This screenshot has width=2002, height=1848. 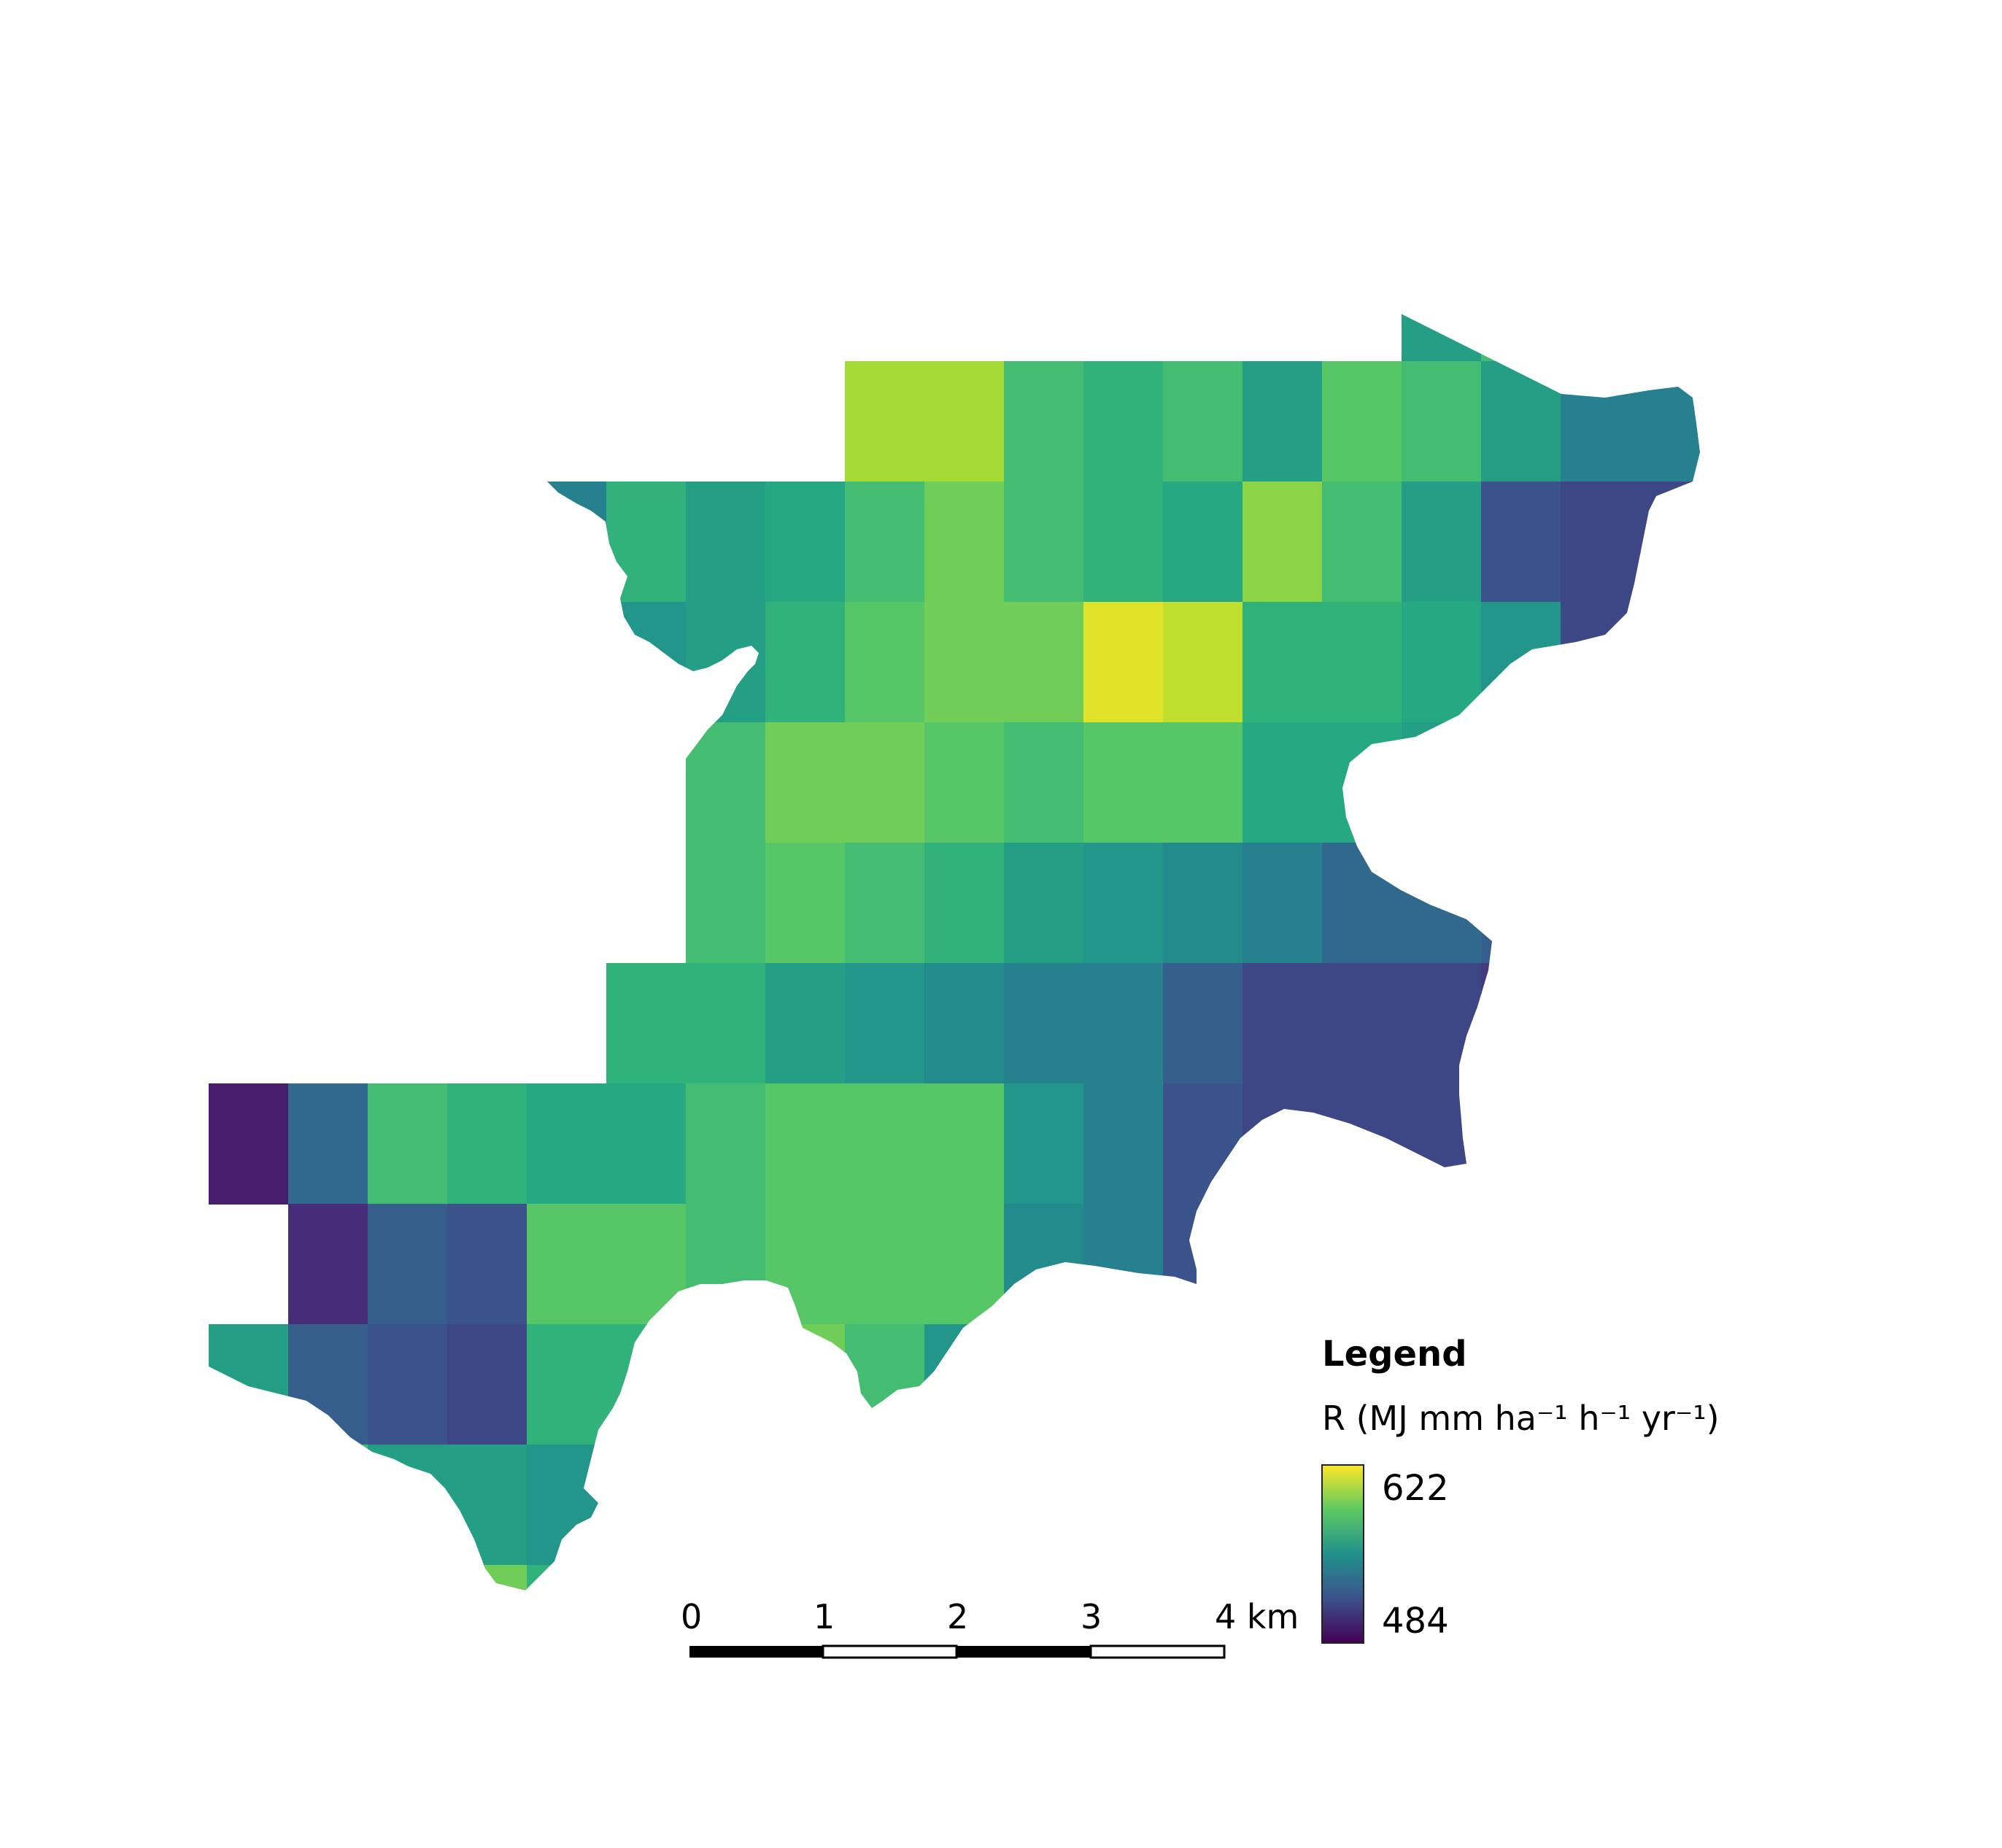 What do you see at coordinates (990, 1628) in the screenshot?
I see `scale-bar: 0 1 2 3 4 km` at bounding box center [990, 1628].